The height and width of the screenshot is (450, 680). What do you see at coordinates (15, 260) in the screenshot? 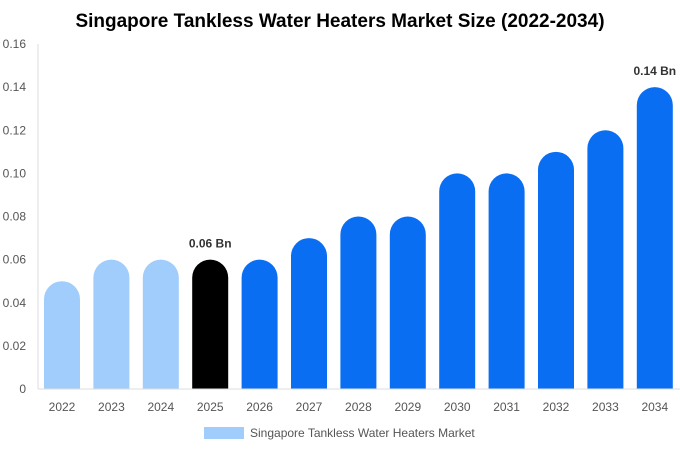
I see `y-tick-label: 0.06` at bounding box center [15, 260].